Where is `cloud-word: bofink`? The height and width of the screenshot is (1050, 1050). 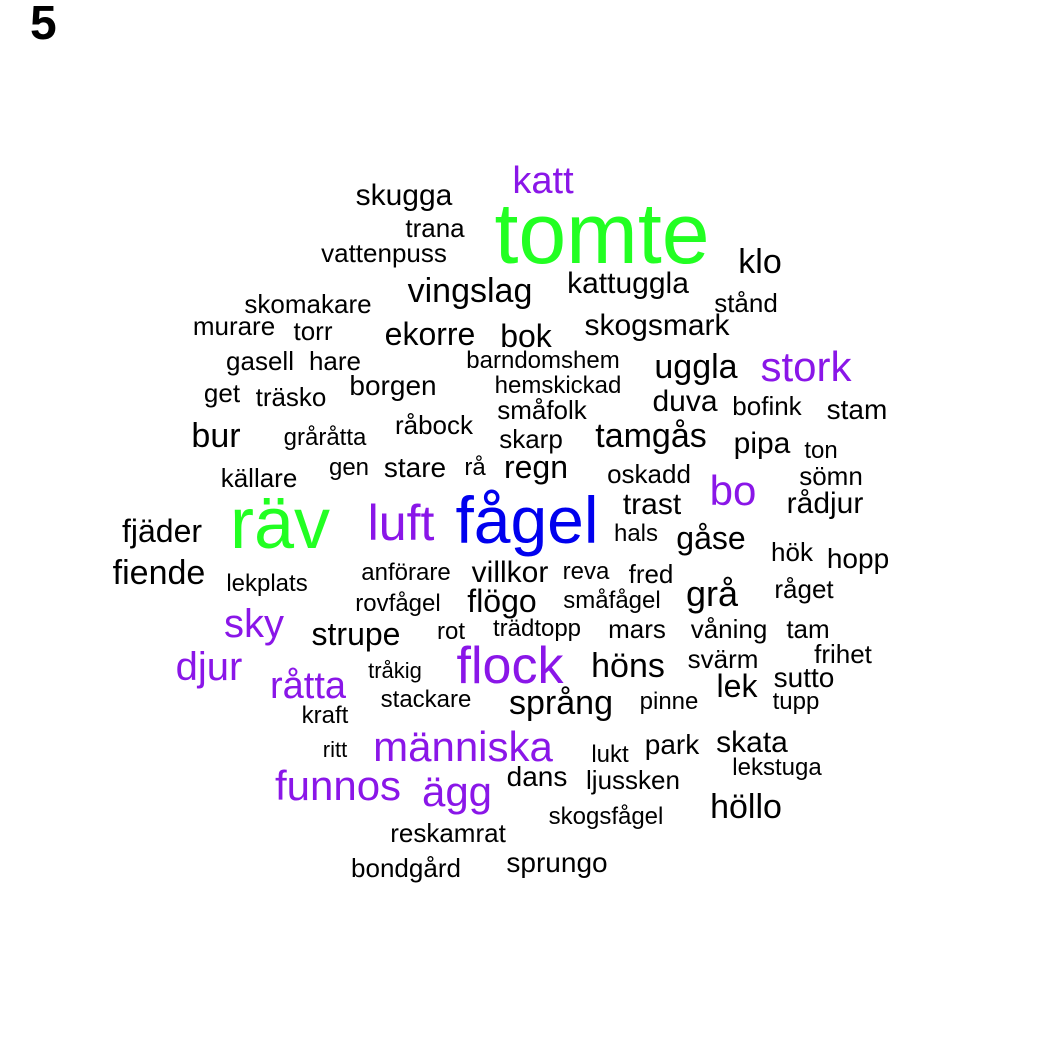 cloud-word: bofink is located at coordinates (767, 406).